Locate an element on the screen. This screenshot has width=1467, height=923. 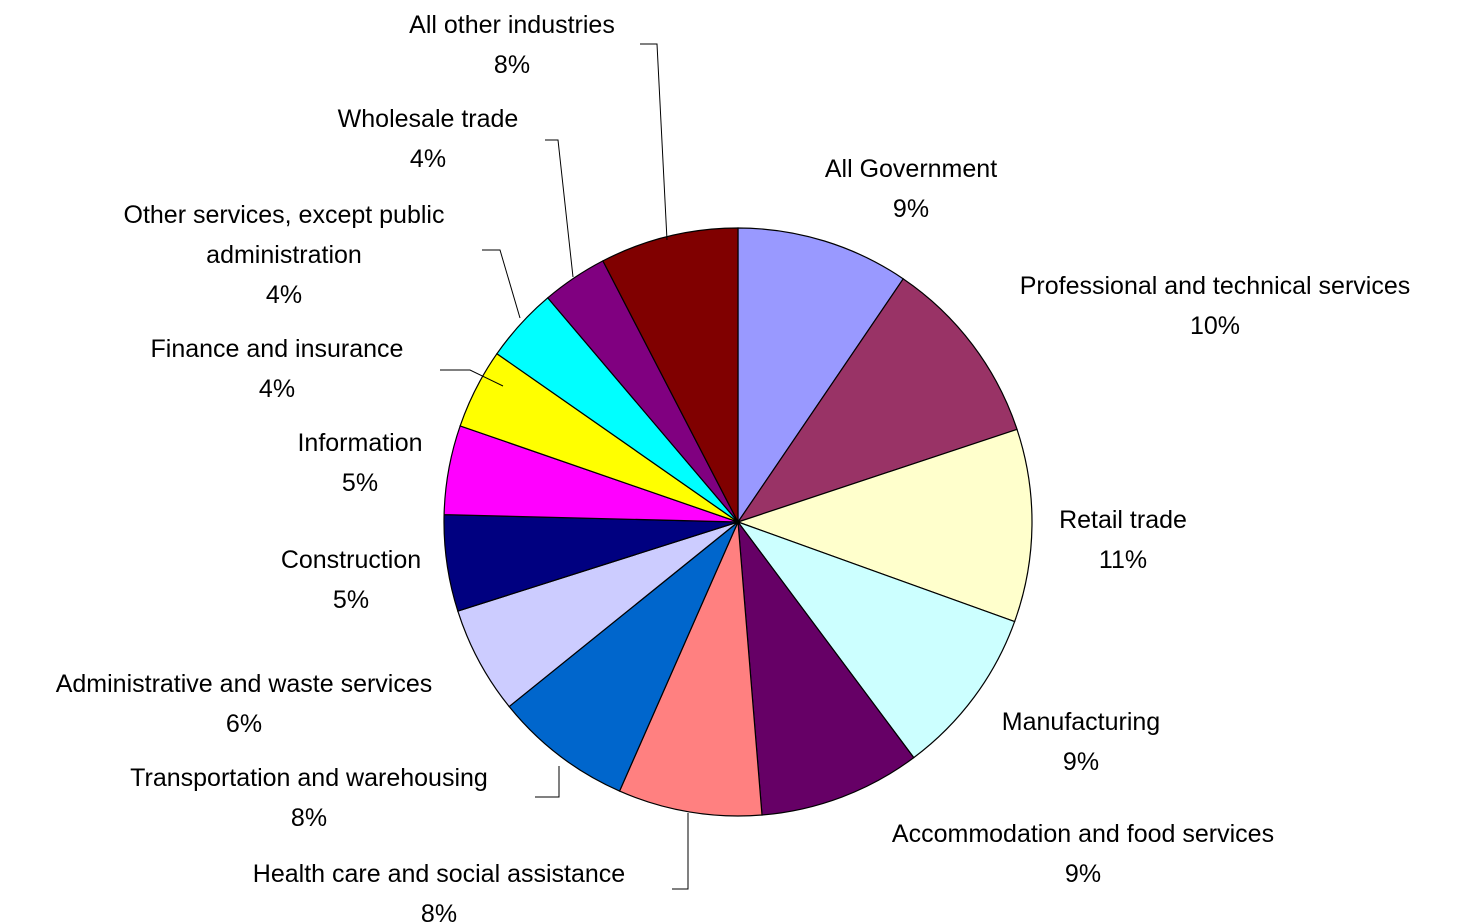
slice-category-label: All Government is located at coordinates (911, 169).